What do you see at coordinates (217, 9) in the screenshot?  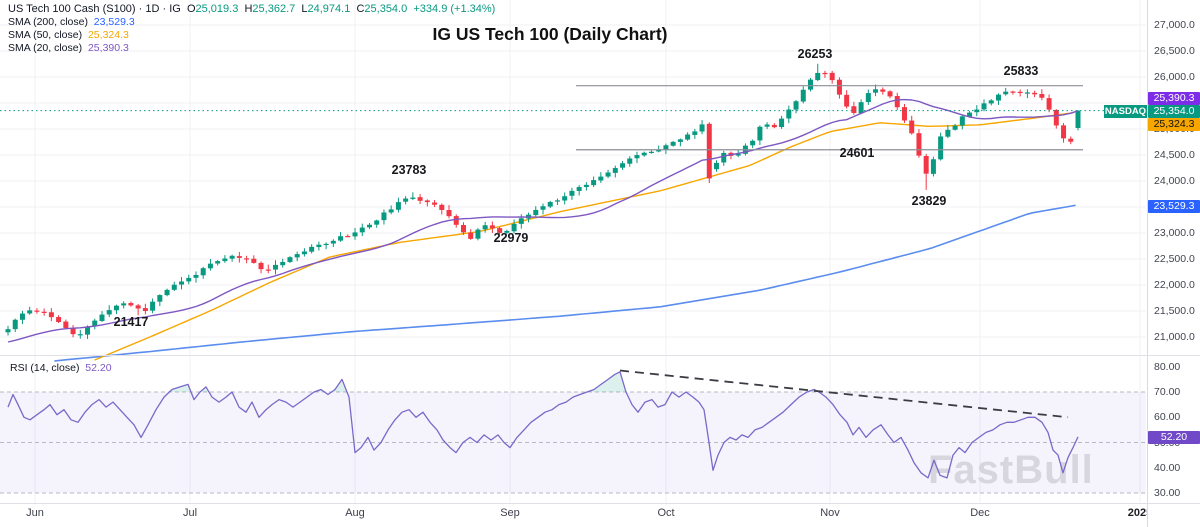 I see `ohlc-open-value: 25,019.3` at bounding box center [217, 9].